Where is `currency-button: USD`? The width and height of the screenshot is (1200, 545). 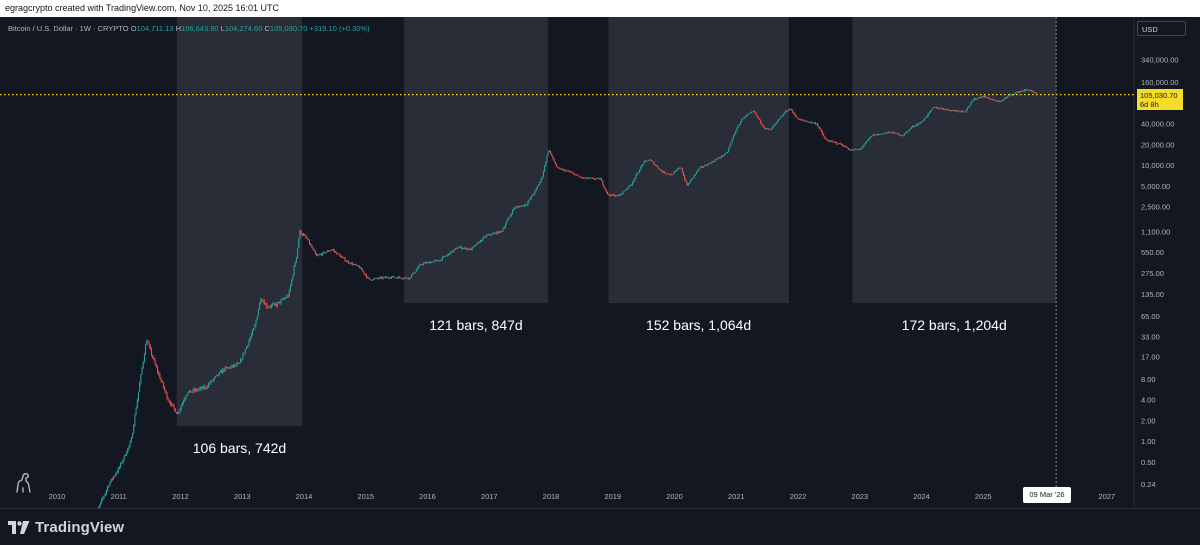
currency-button: USD is located at coordinates (1161, 28).